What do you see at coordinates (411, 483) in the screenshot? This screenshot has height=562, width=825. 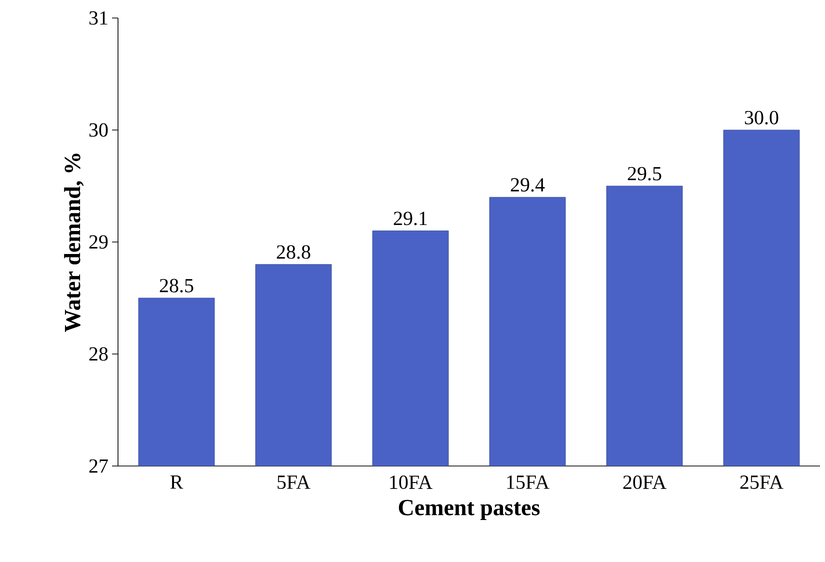 I see `x-tick-label: 10FA` at bounding box center [411, 483].